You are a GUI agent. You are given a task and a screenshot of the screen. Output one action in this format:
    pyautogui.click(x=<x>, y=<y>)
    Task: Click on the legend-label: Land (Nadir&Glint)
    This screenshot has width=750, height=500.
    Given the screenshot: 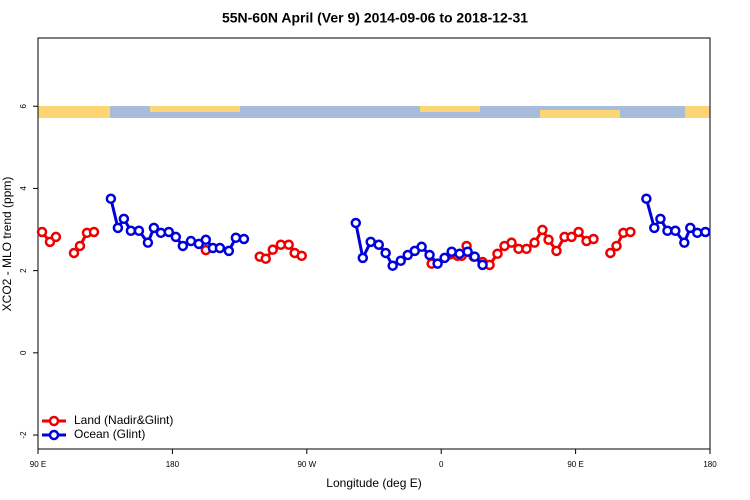 What is the action you would take?
    pyautogui.click(x=123, y=420)
    